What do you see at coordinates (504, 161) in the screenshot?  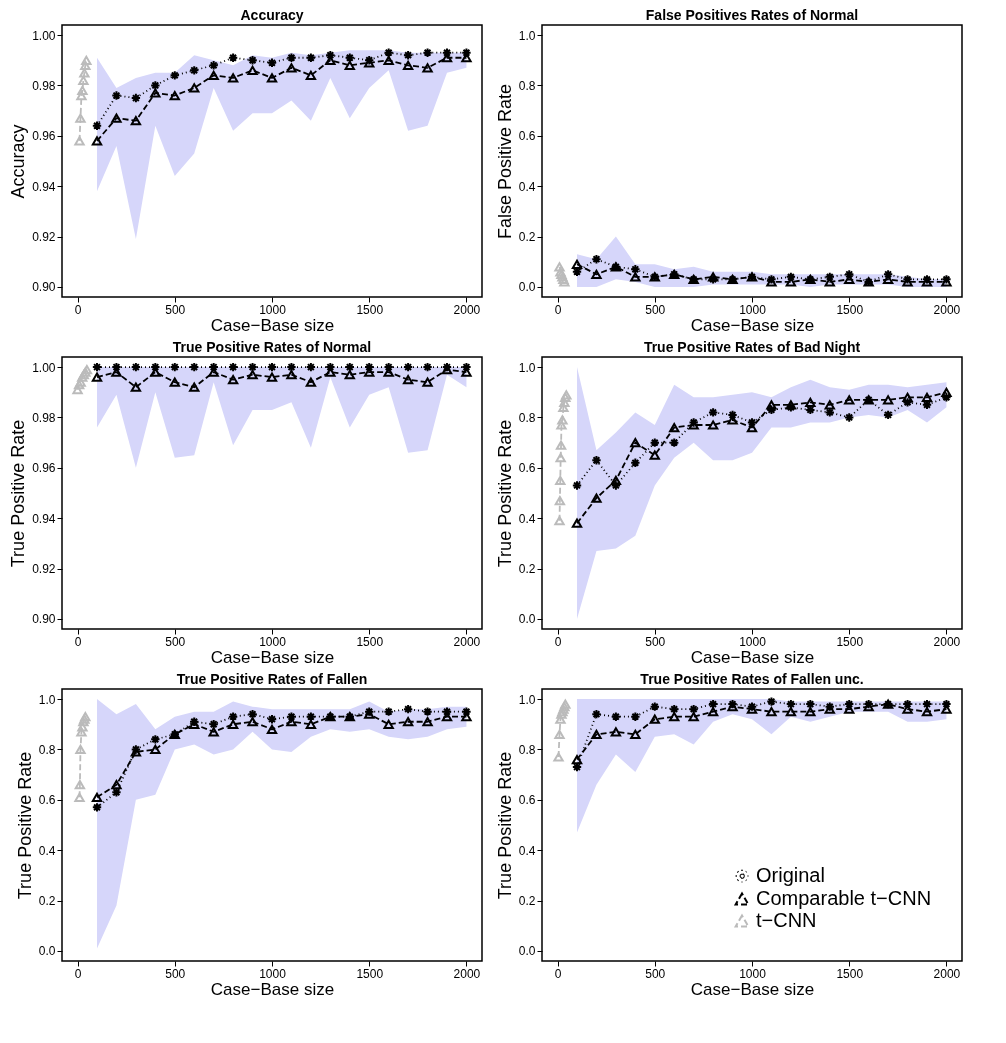 I see `y-axis-title: False Positive Rate` at bounding box center [504, 161].